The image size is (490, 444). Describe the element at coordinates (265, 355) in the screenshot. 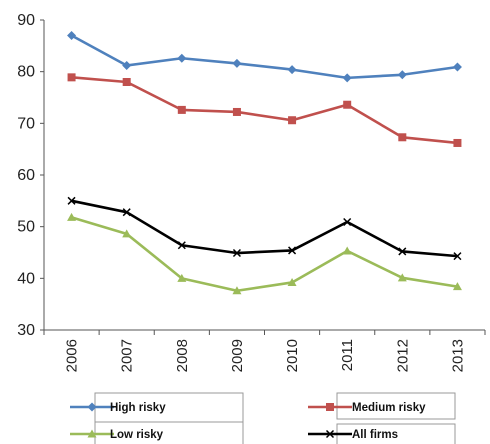

I see `x-tick-labels: 2006 2007 2008 2009 2010 2011 2012 2013` at that location.